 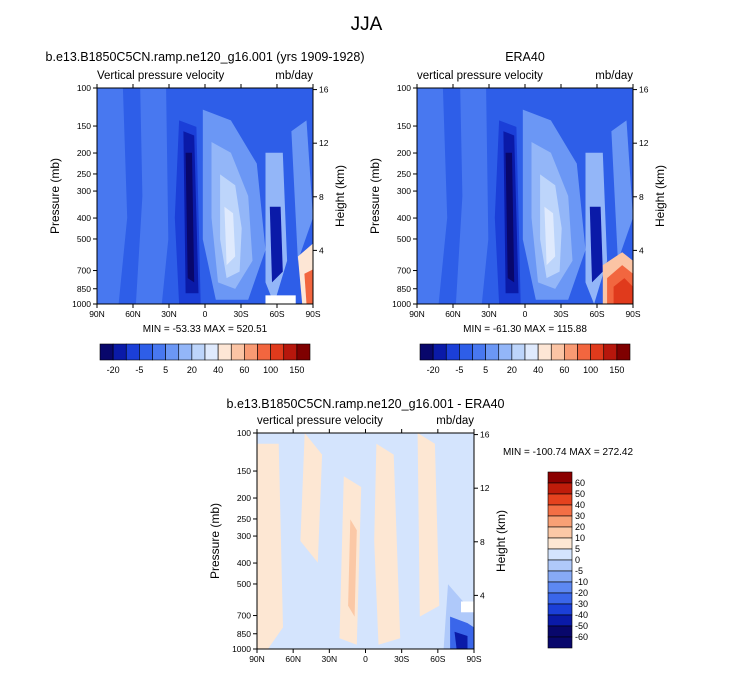 What do you see at coordinates (564, 370) in the screenshot?
I see `colorbar-label: 60` at bounding box center [564, 370].